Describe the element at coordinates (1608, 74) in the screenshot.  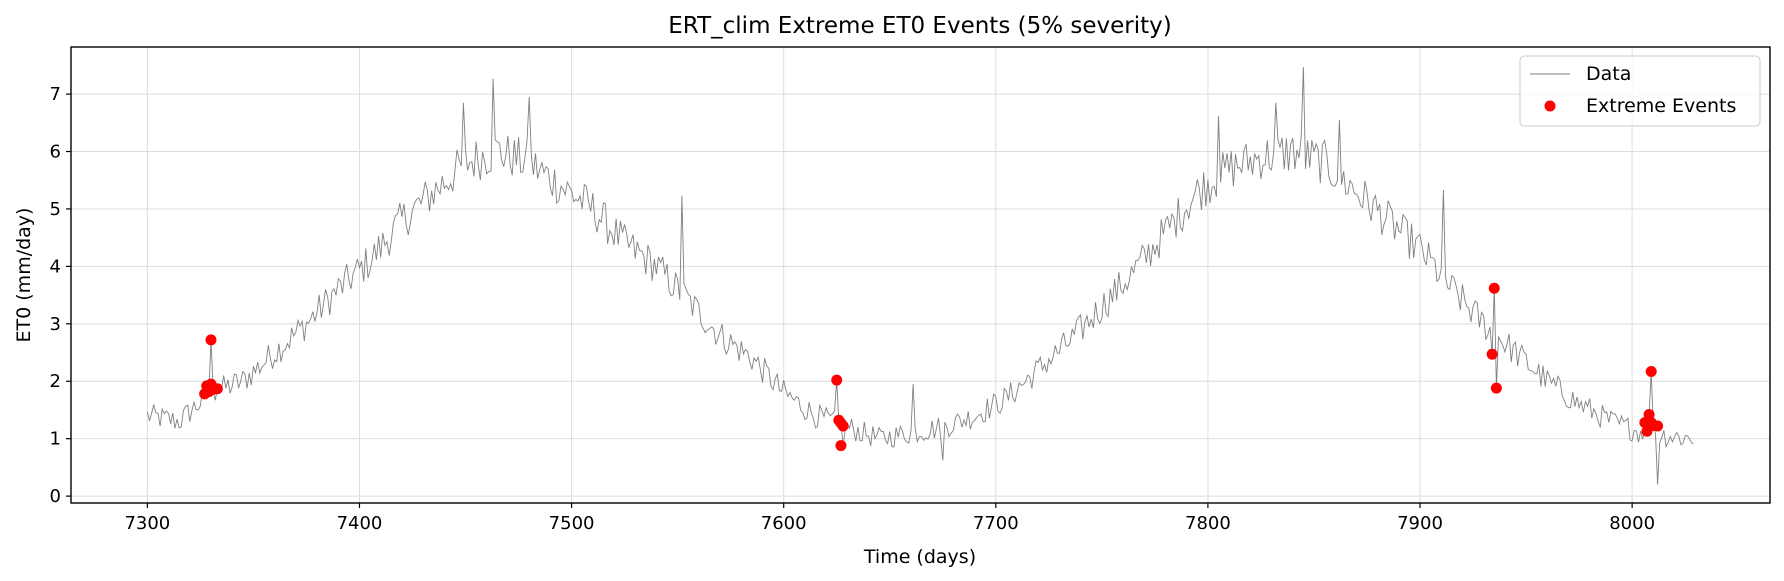
I see `legend-label-data: Data` at that location.